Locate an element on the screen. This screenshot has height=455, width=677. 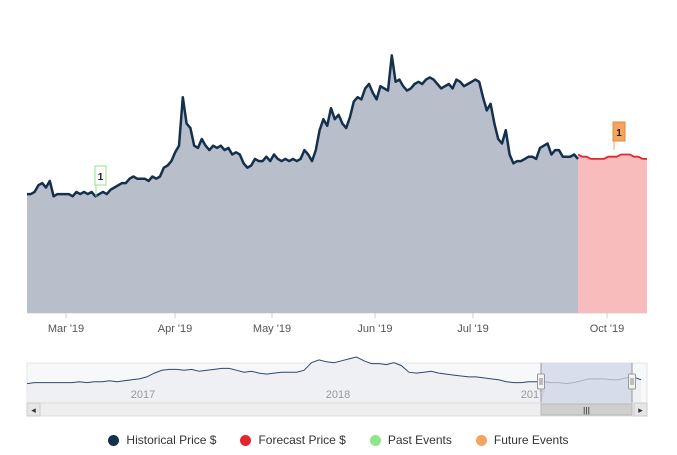
past-event-flag is located at coordinates (100, 175).